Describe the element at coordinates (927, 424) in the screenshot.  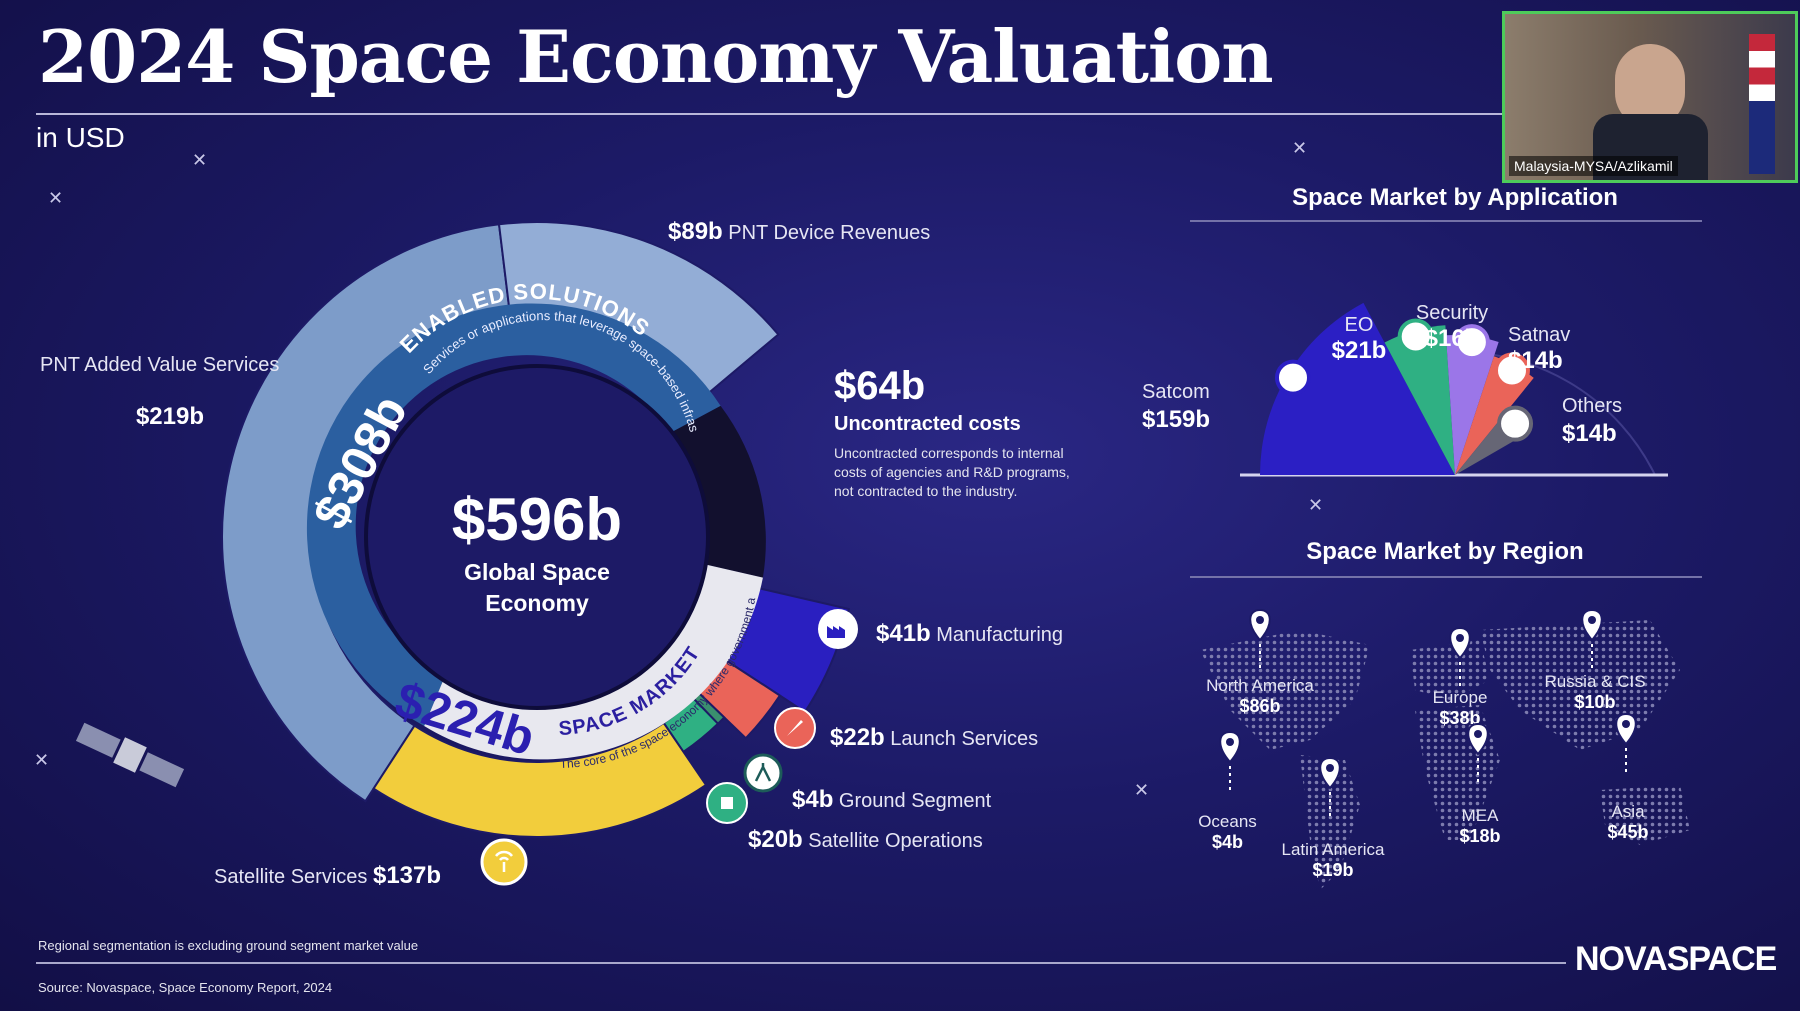
I see `uncontracted-costs-title: Uncontracted costs` at that location.